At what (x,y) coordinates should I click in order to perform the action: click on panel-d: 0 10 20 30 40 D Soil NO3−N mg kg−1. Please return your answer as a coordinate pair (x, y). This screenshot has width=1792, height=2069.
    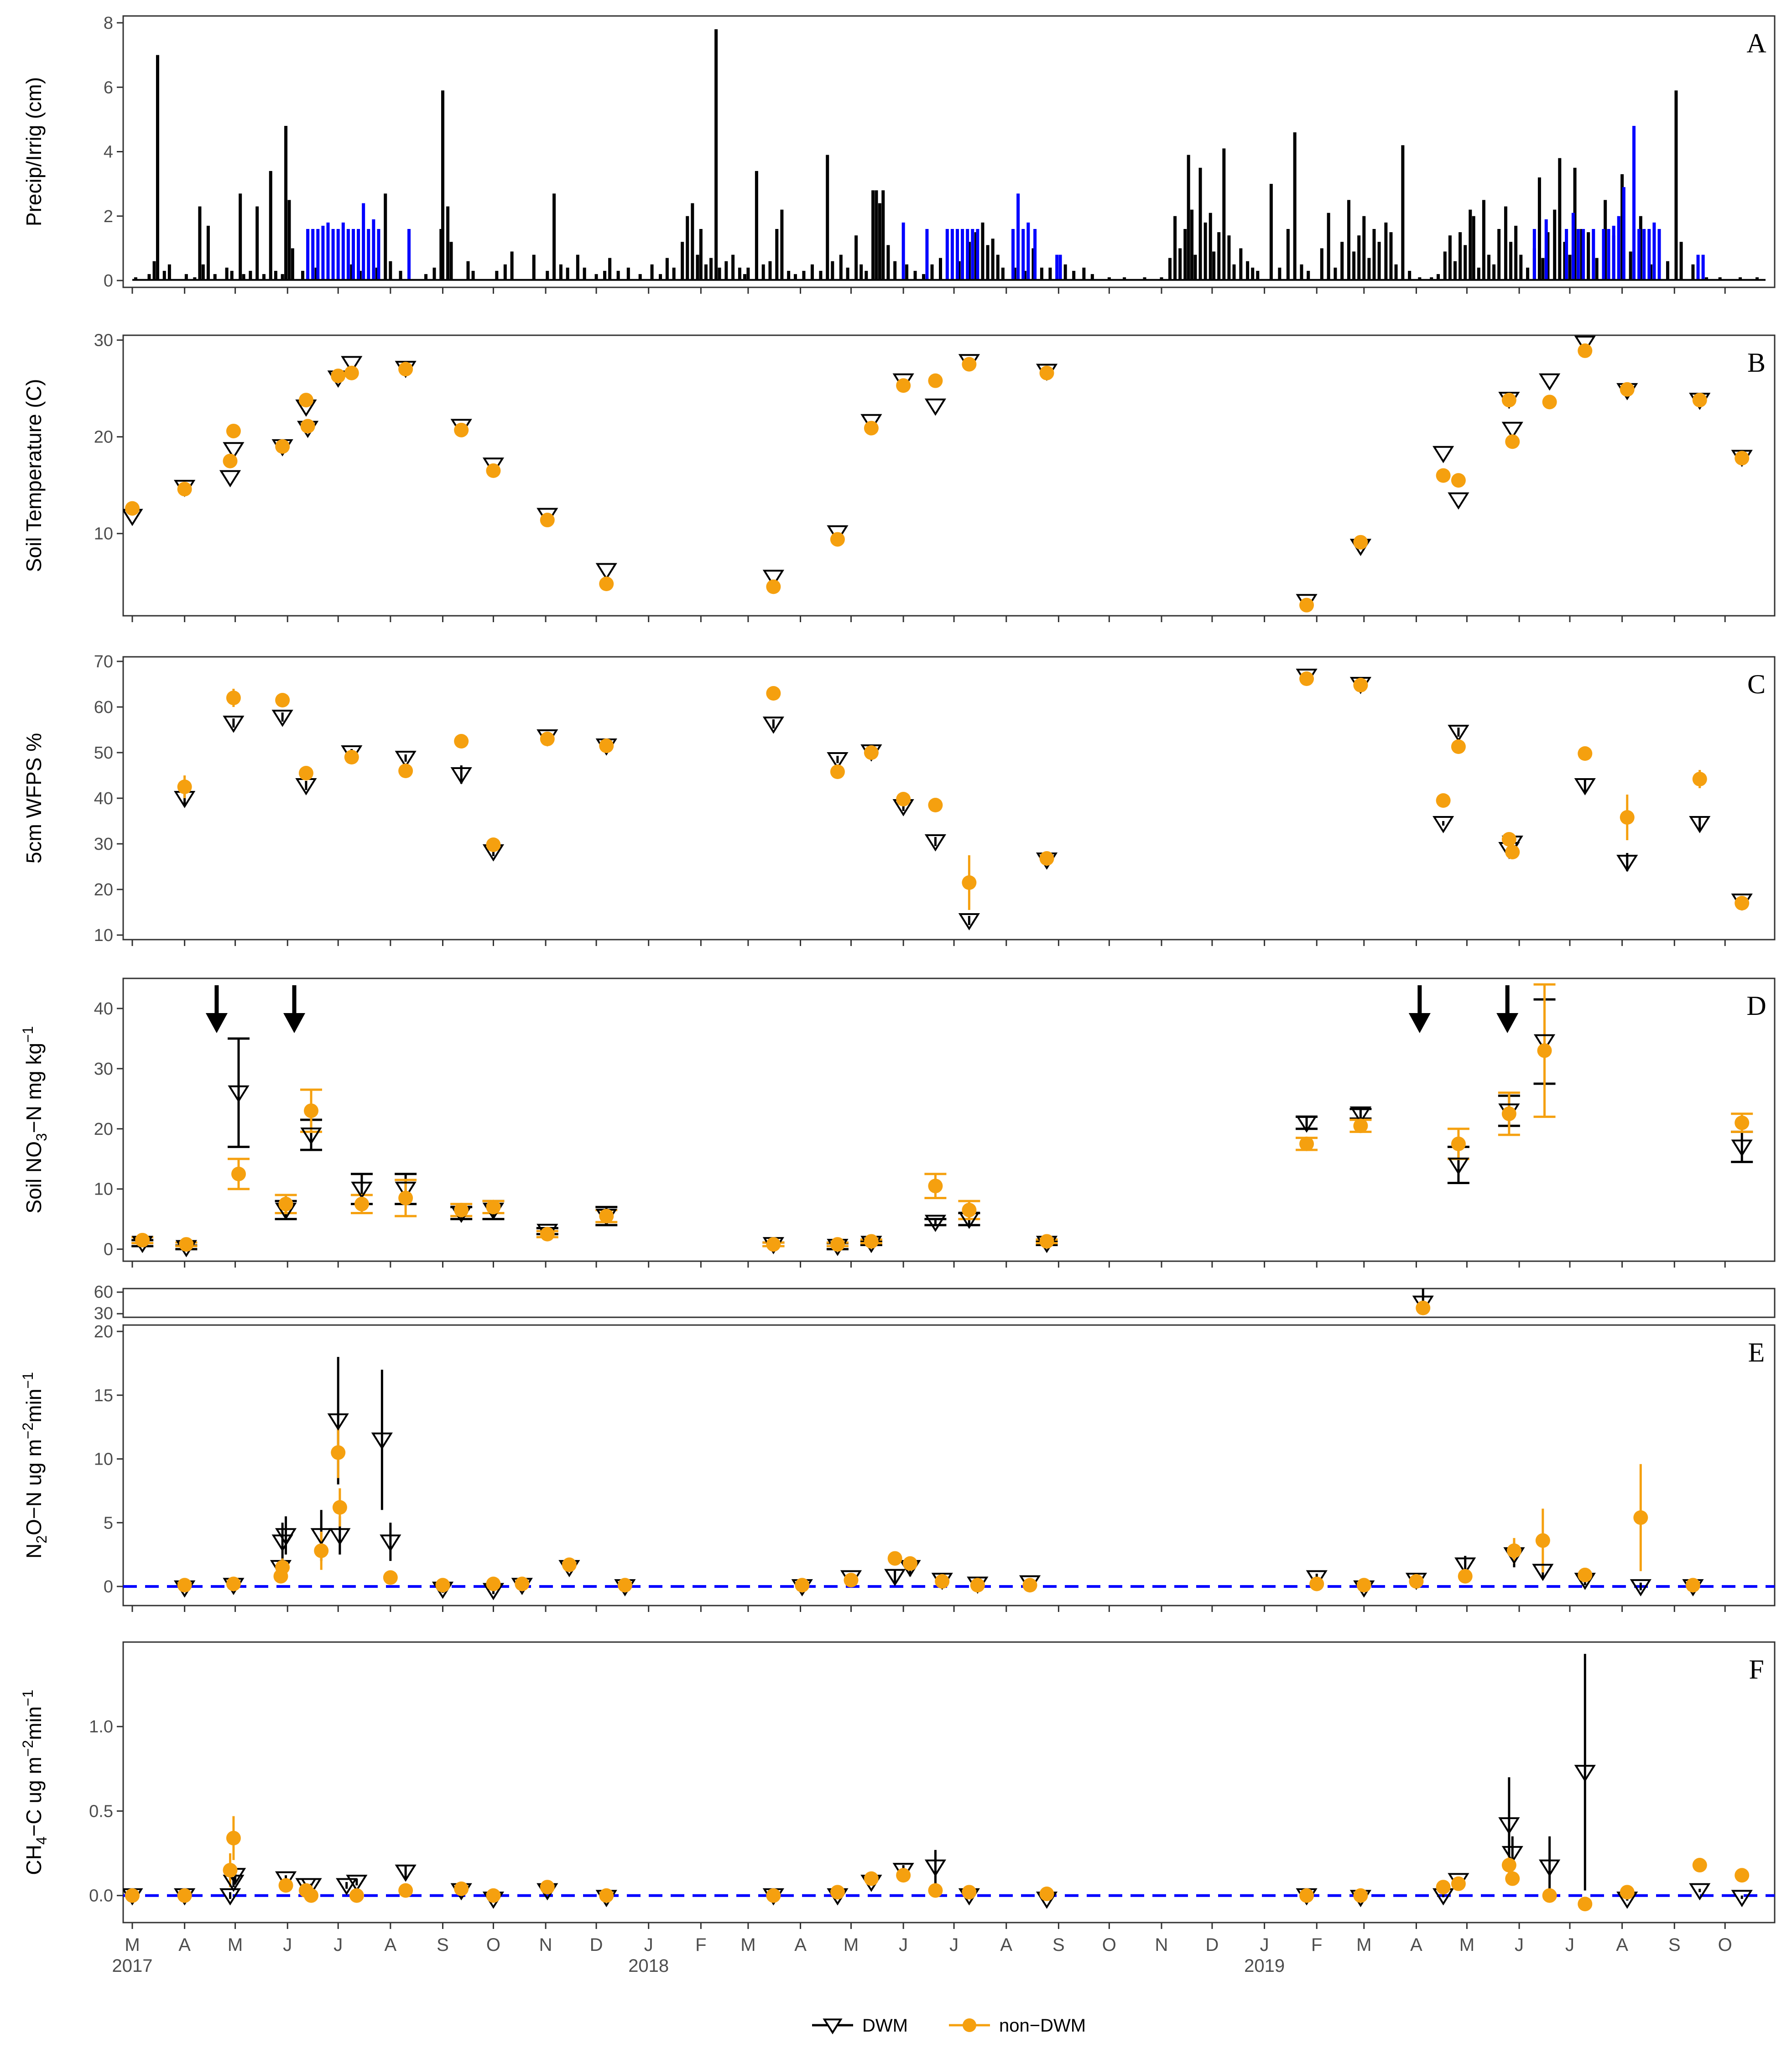
    Looking at the image, I should click on (898, 1122).